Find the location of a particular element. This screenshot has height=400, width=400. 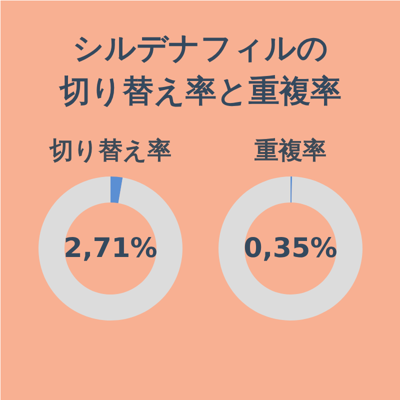

data-label: 0,35% is located at coordinates (291, 248).